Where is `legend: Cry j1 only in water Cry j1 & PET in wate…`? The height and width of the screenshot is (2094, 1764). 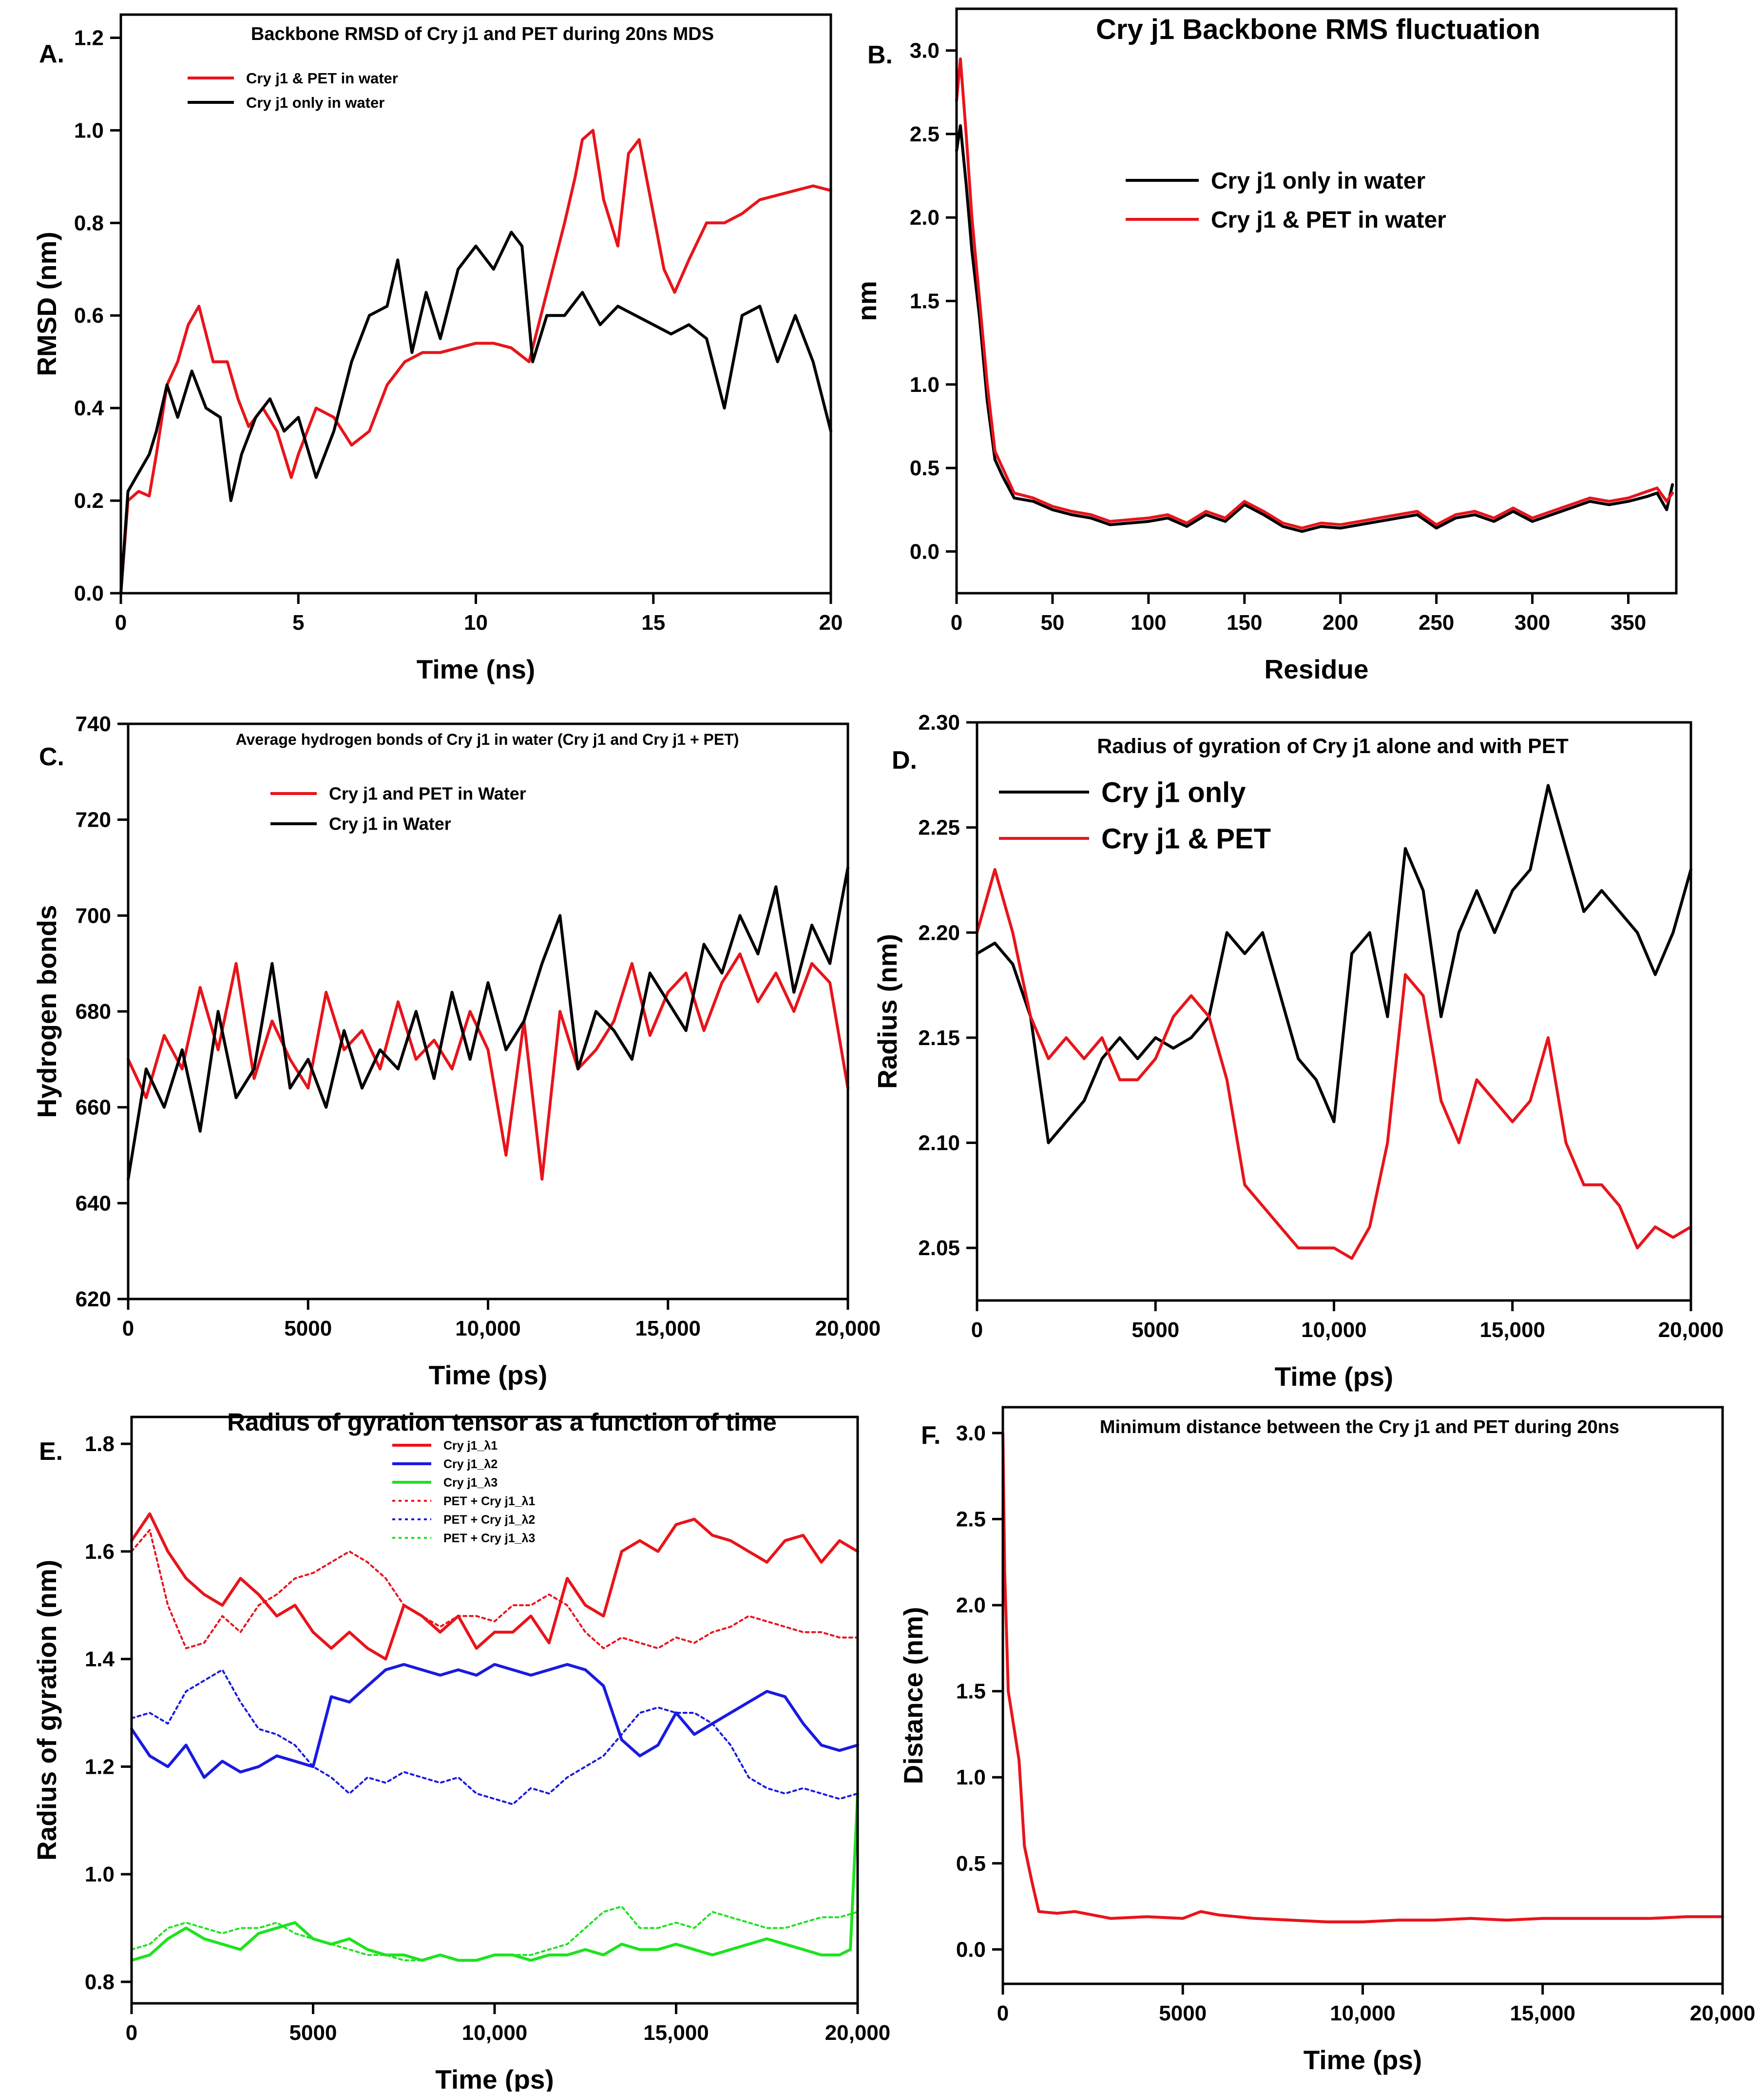 legend: Cry j1 only in water Cry j1 & PET in wate… is located at coordinates (1286, 200).